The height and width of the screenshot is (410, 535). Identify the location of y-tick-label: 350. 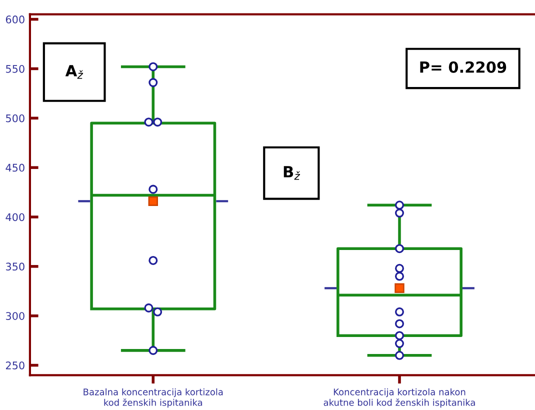
(15, 266).